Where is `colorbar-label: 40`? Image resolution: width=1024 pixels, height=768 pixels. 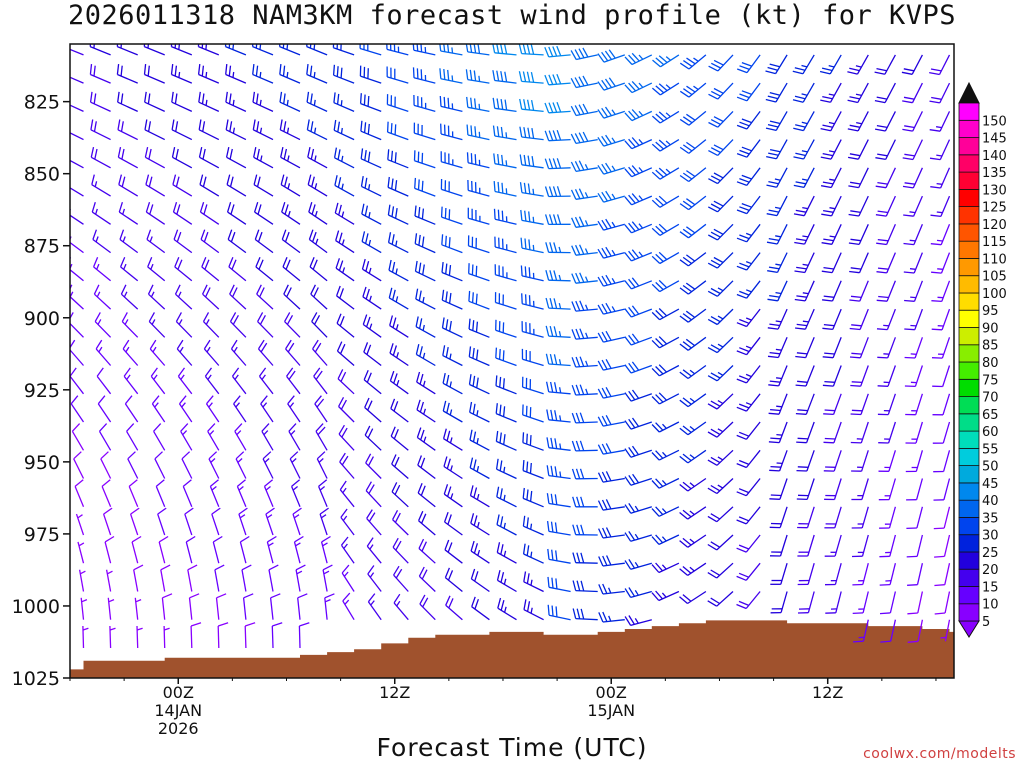
colorbar-label: 40 is located at coordinates (990, 501).